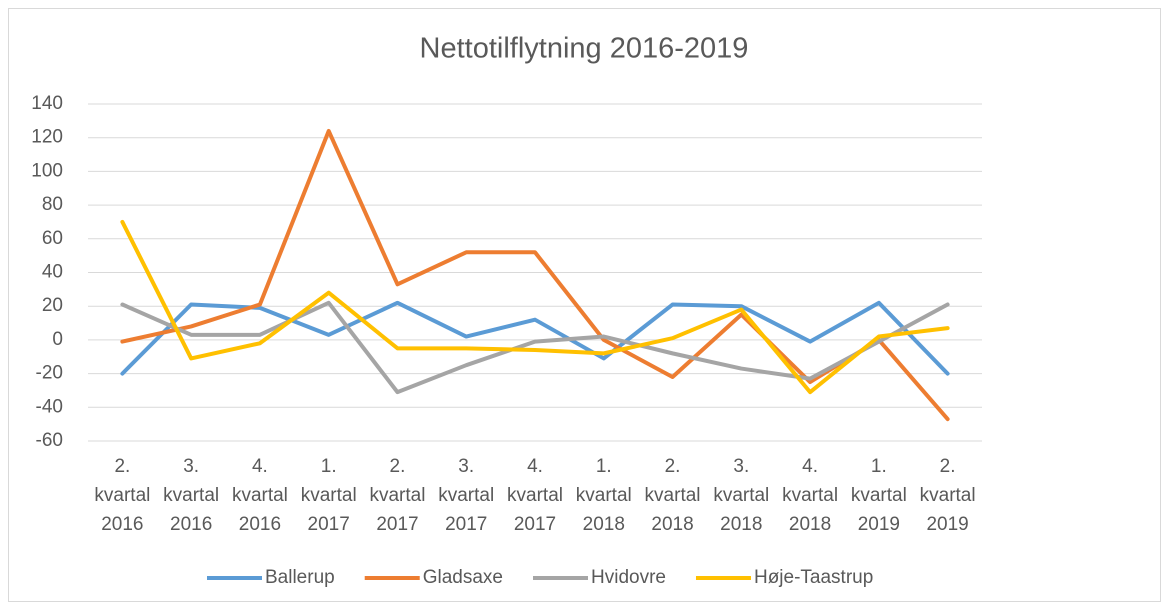 The width and height of the screenshot is (1169, 610). Describe the element at coordinates (47, 137) in the screenshot. I see `y-tick-label: 120` at that location.